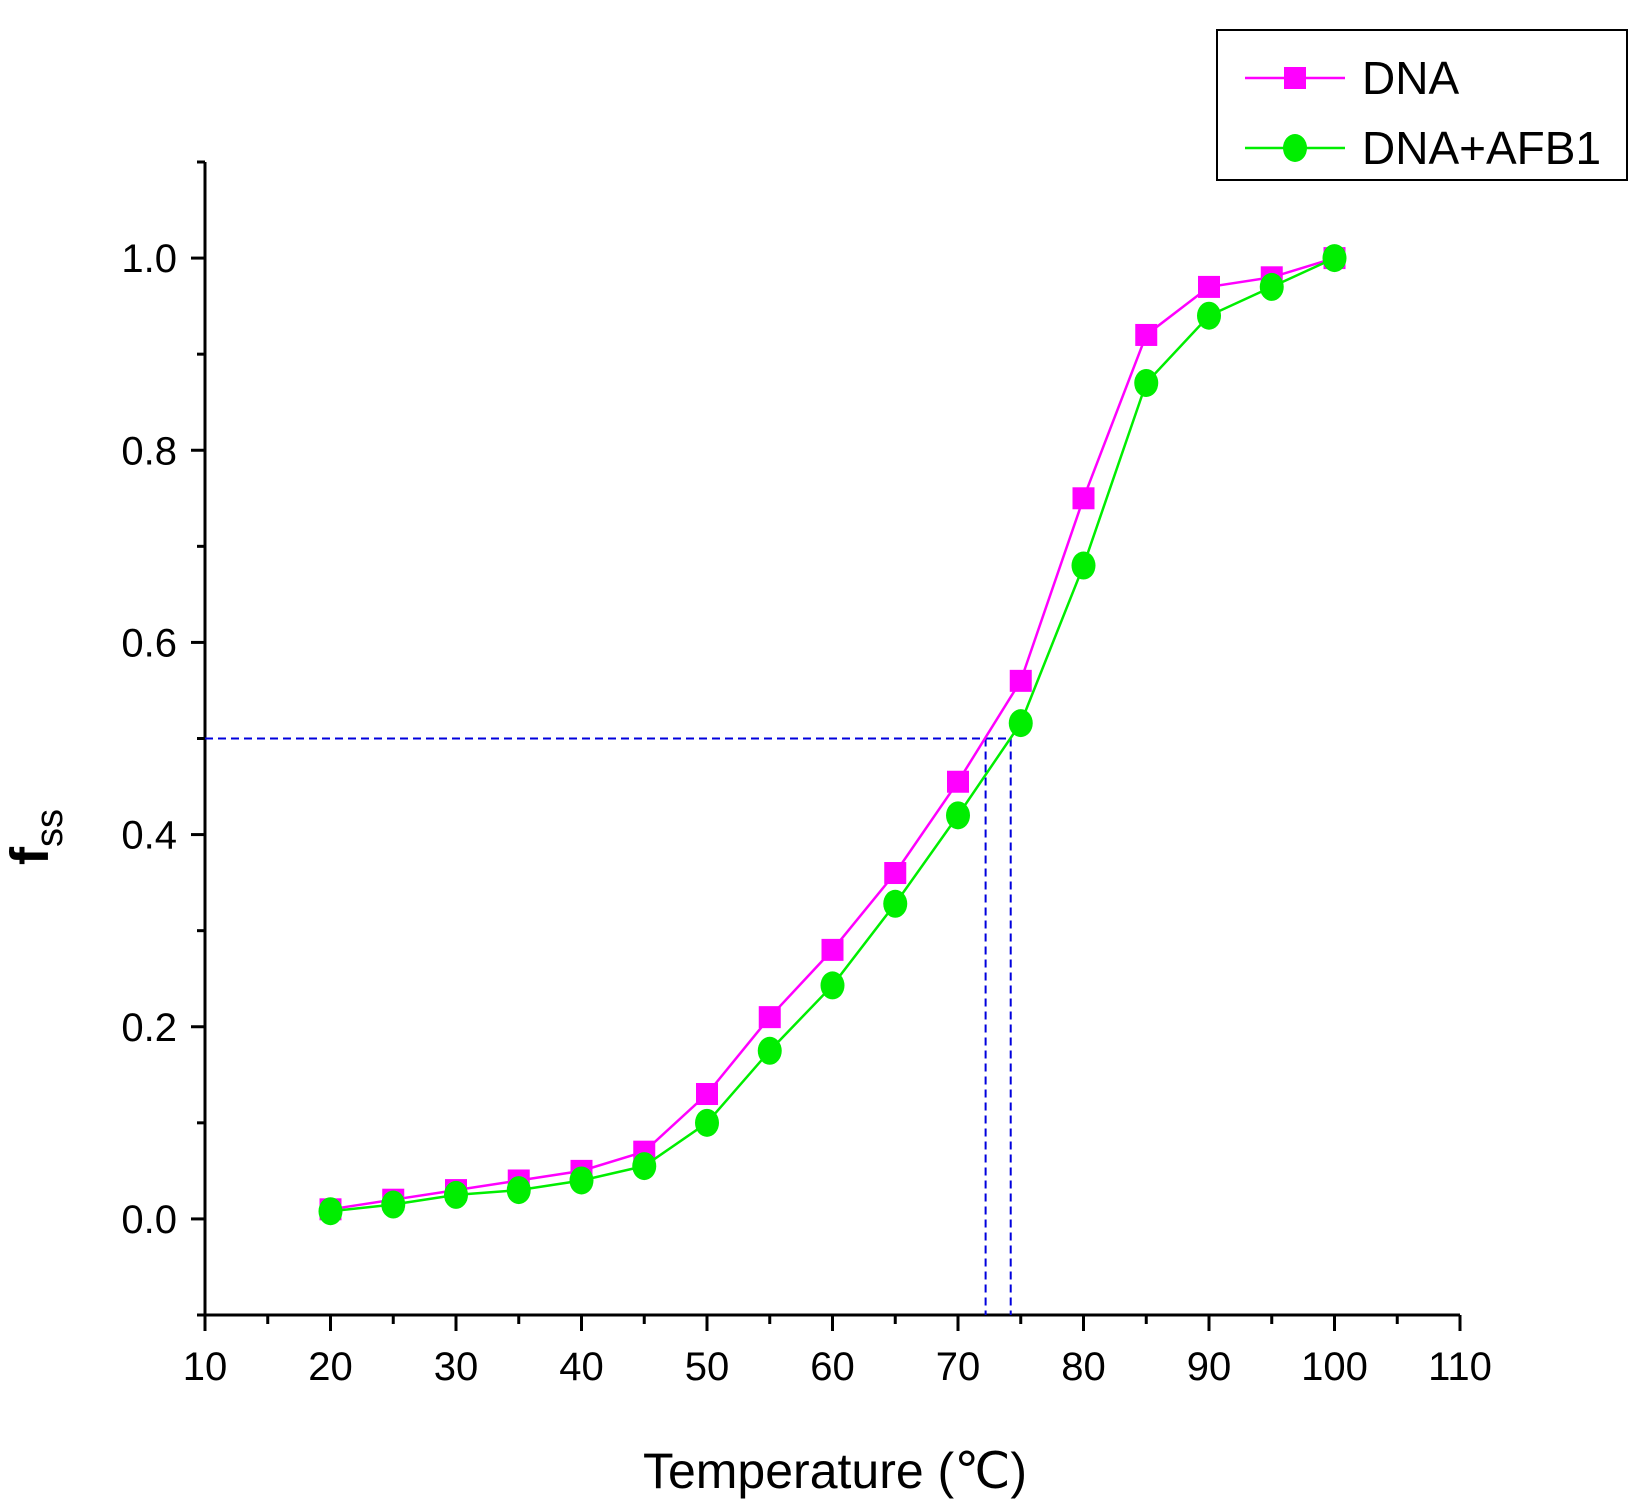 Image resolution: width=1650 pixels, height=1502 pixels. What do you see at coordinates (1295, 148) in the screenshot?
I see `legend-marker-circle` at bounding box center [1295, 148].